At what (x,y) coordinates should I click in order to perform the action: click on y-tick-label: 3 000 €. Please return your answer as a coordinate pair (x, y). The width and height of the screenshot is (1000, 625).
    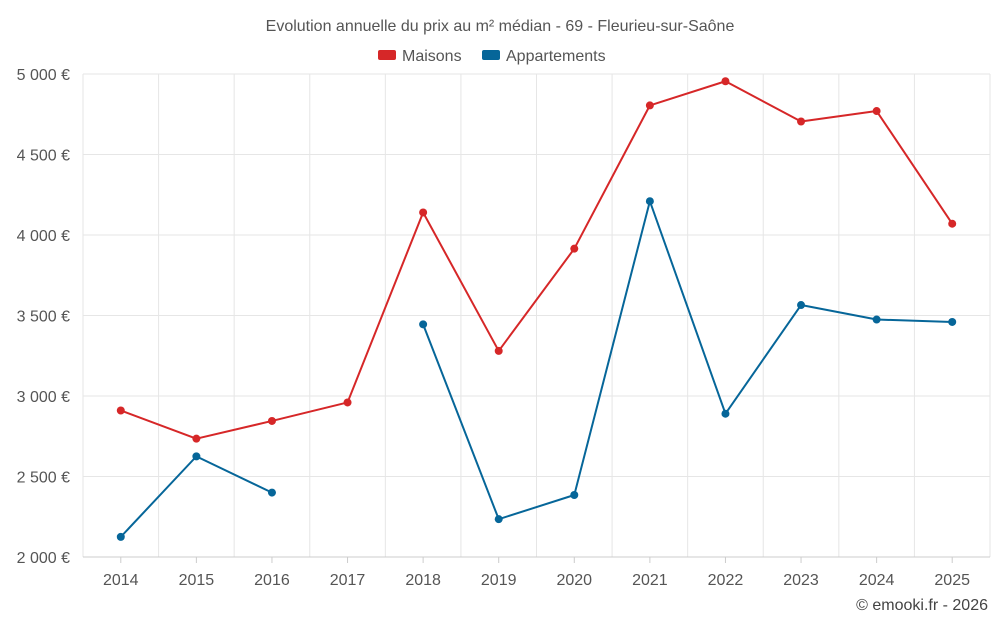
    Looking at the image, I should click on (43, 397).